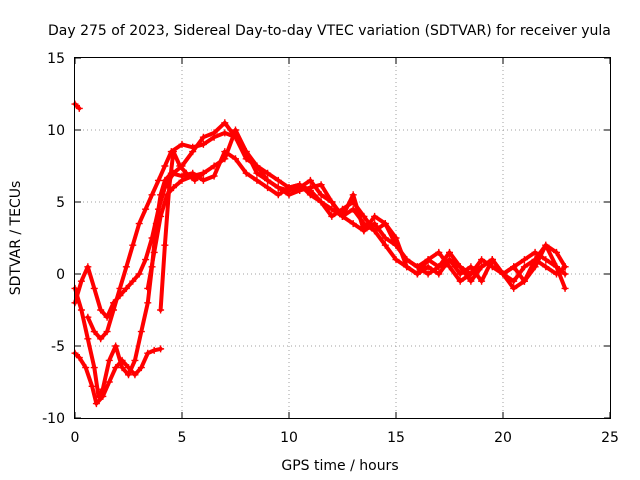 The height and width of the screenshot is (480, 640). What do you see at coordinates (289, 438) in the screenshot?
I see `x-tick-label: 10` at bounding box center [289, 438].